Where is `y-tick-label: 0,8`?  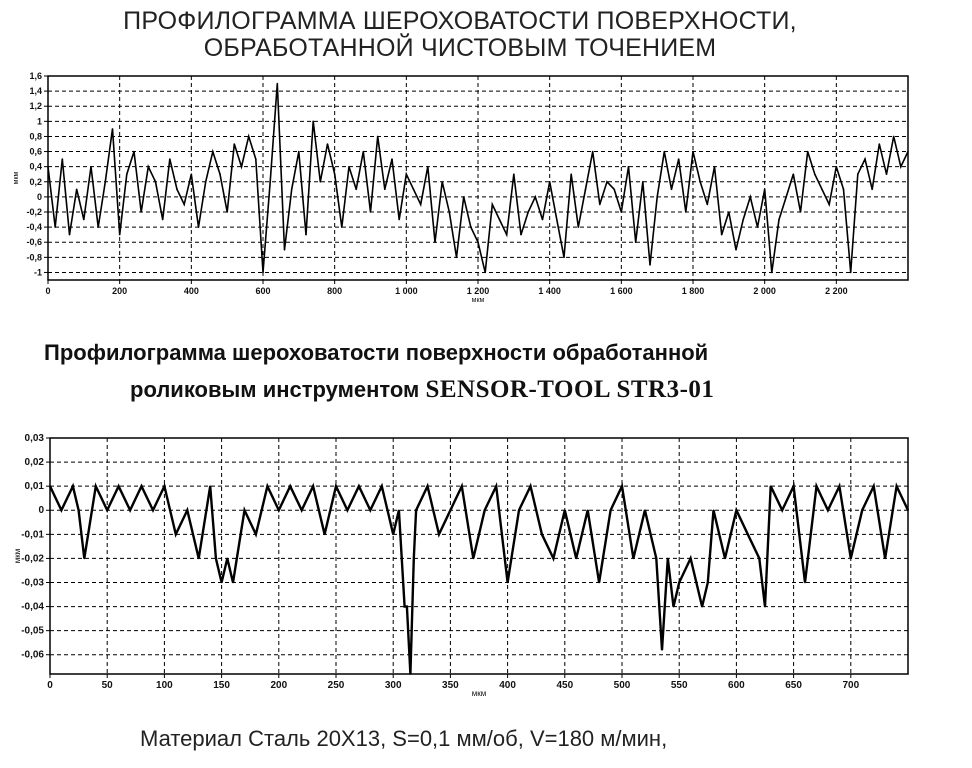 y-tick-label: 0,8 is located at coordinates (35, 136).